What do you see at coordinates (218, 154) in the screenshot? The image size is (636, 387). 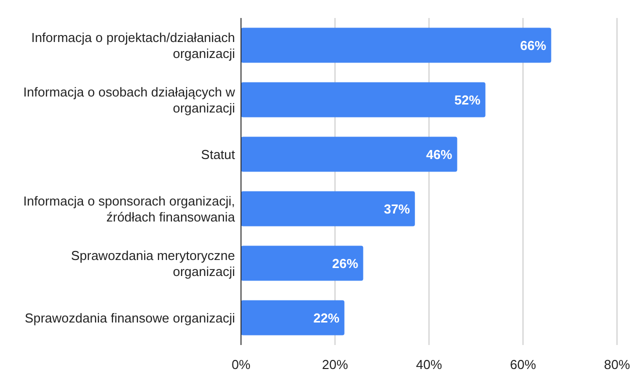 I see `y-tick-label: Statut` at bounding box center [218, 154].